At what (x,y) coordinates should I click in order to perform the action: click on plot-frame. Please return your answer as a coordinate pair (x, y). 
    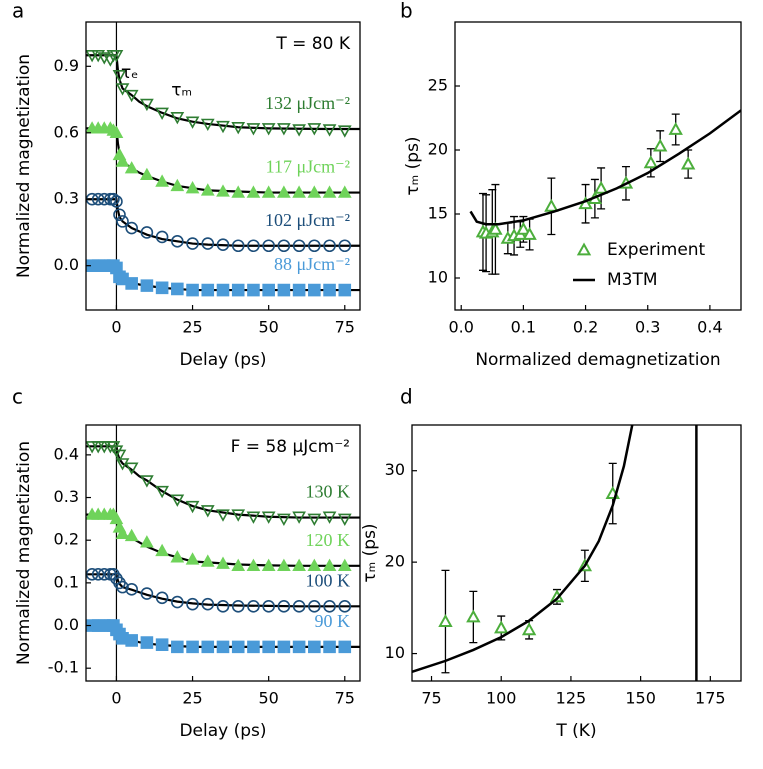
    Looking at the image, I should click on (576, 553).